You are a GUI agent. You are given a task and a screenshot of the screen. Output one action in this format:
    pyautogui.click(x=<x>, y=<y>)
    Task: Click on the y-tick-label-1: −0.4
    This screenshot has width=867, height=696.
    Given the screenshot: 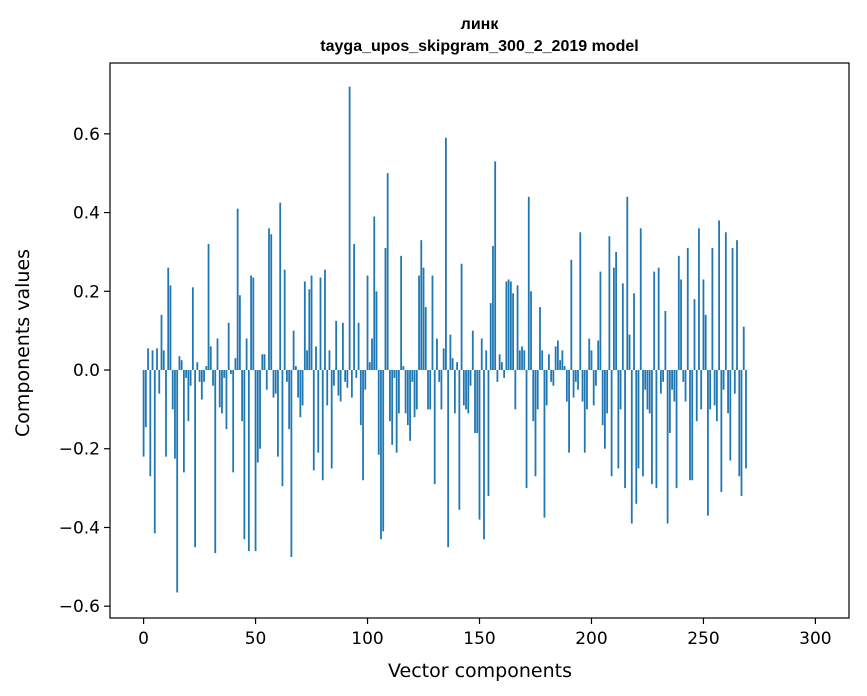 What is the action you would take?
    pyautogui.click(x=79, y=528)
    